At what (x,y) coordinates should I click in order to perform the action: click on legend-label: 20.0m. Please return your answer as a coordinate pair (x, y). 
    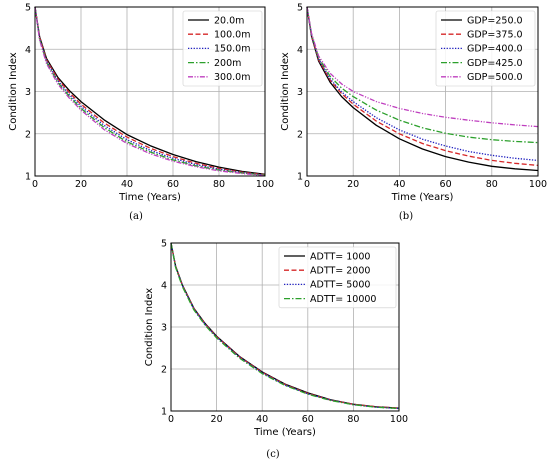
    Looking at the image, I should click on (229, 20).